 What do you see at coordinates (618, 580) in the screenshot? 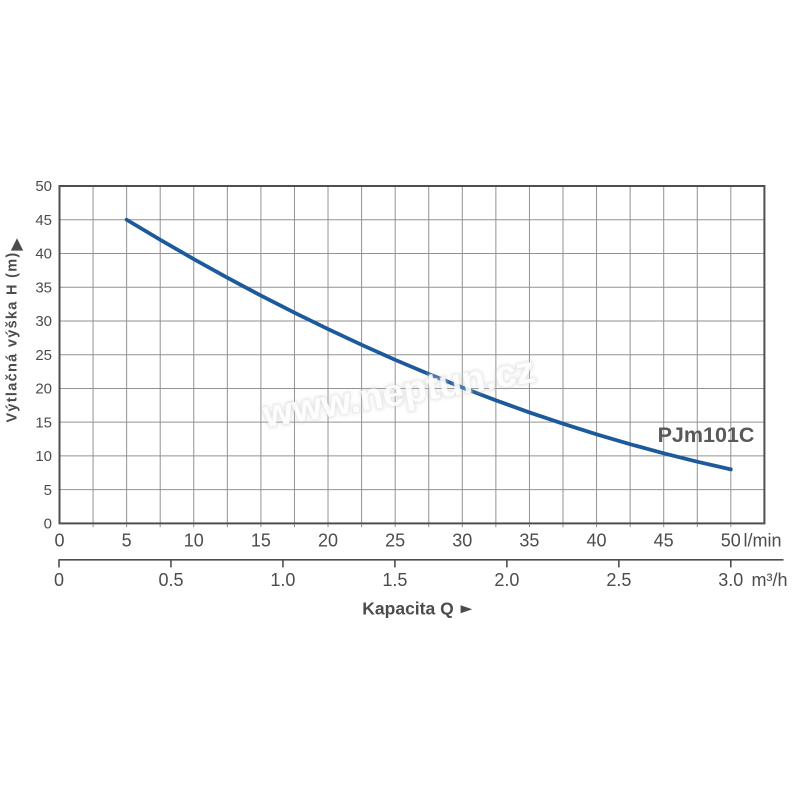
I see `svg-text: 2.5` at bounding box center [618, 580].